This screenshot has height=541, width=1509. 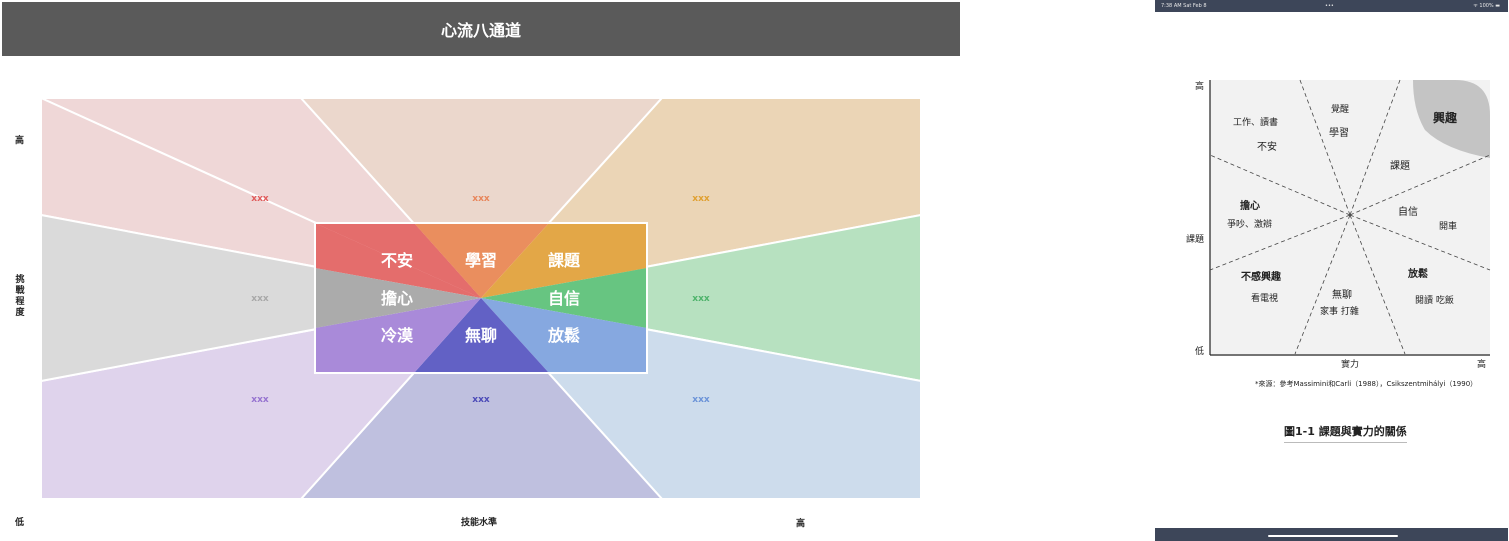 I want to click on core-segment-worry, so click(x=398, y=298).